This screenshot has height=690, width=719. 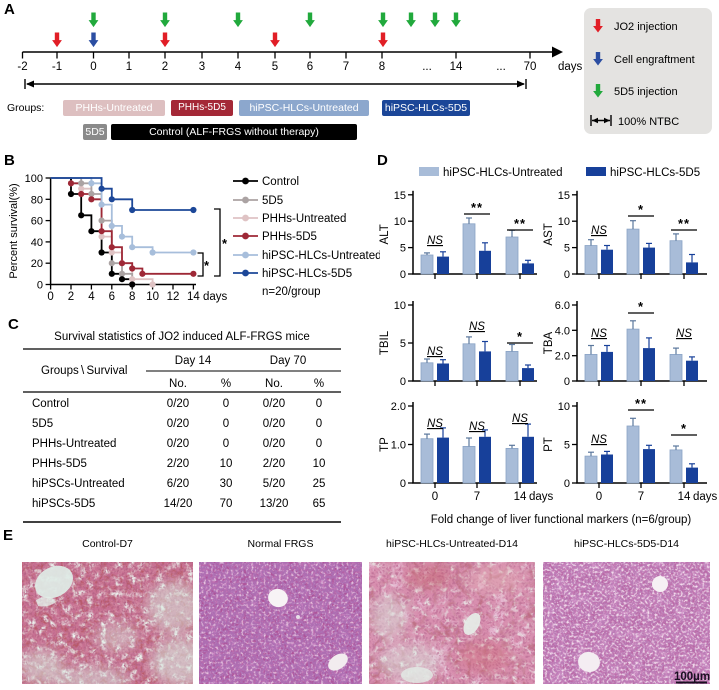 What do you see at coordinates (549, 342) in the screenshot?
I see `svg-text: TBA` at bounding box center [549, 342].